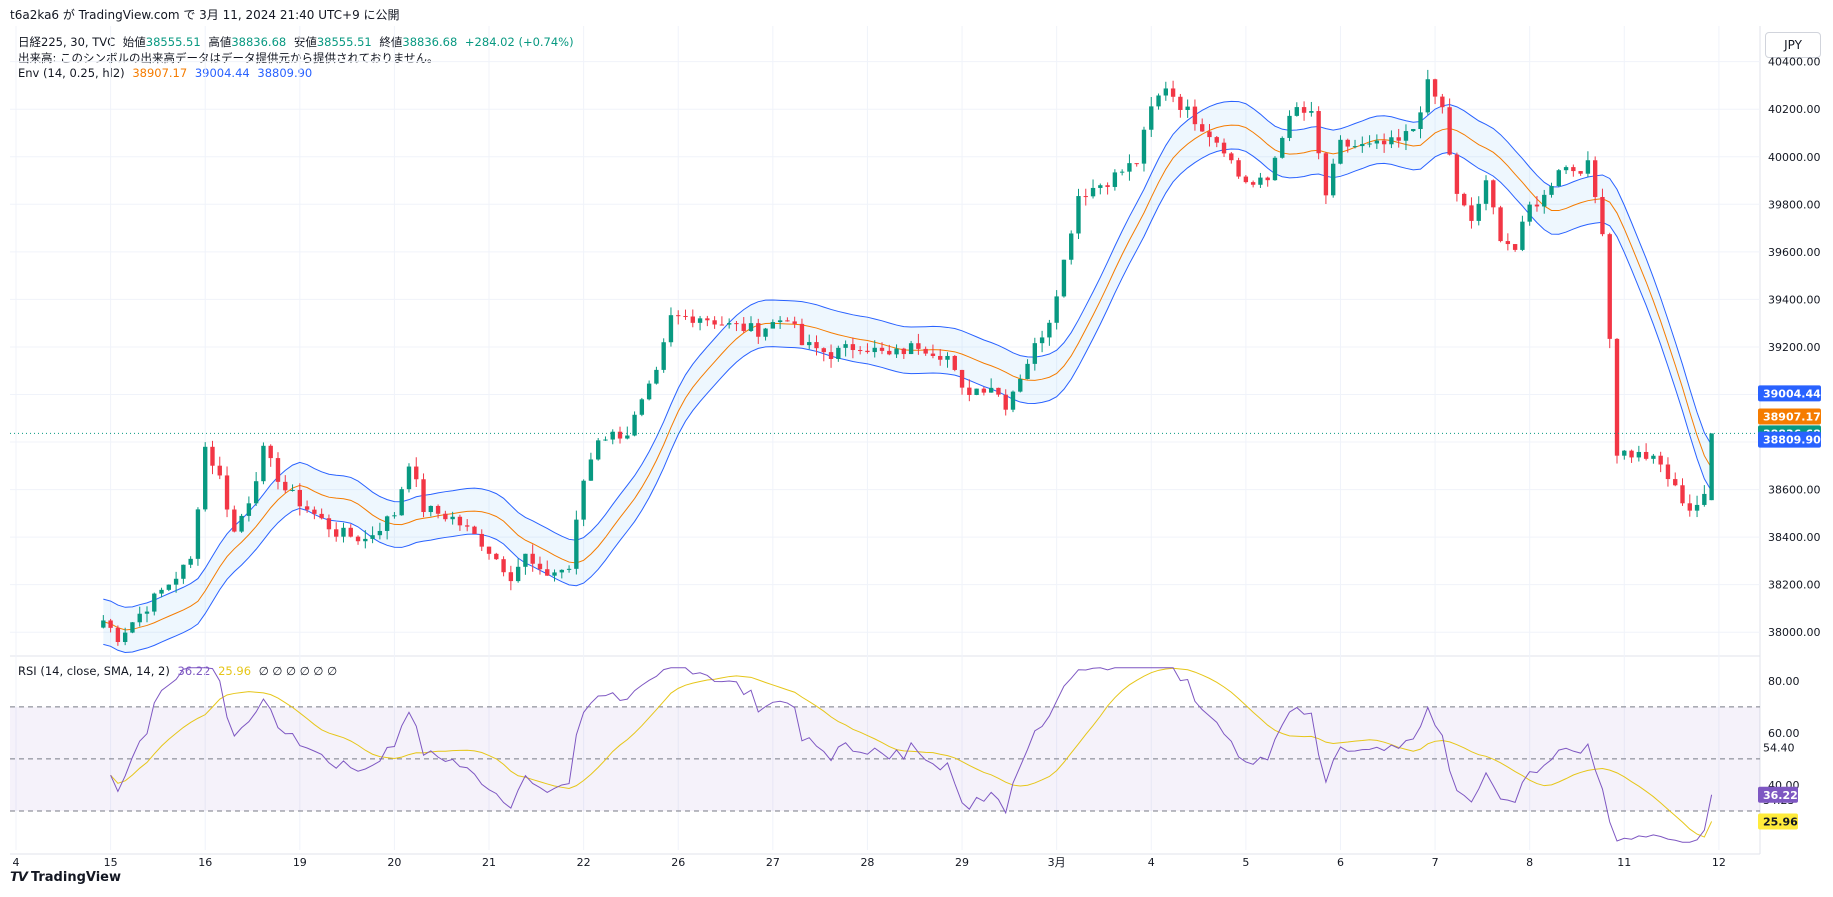  What do you see at coordinates (173, 42) in the screenshot?
I see `open-value: 38555.51` at bounding box center [173, 42].